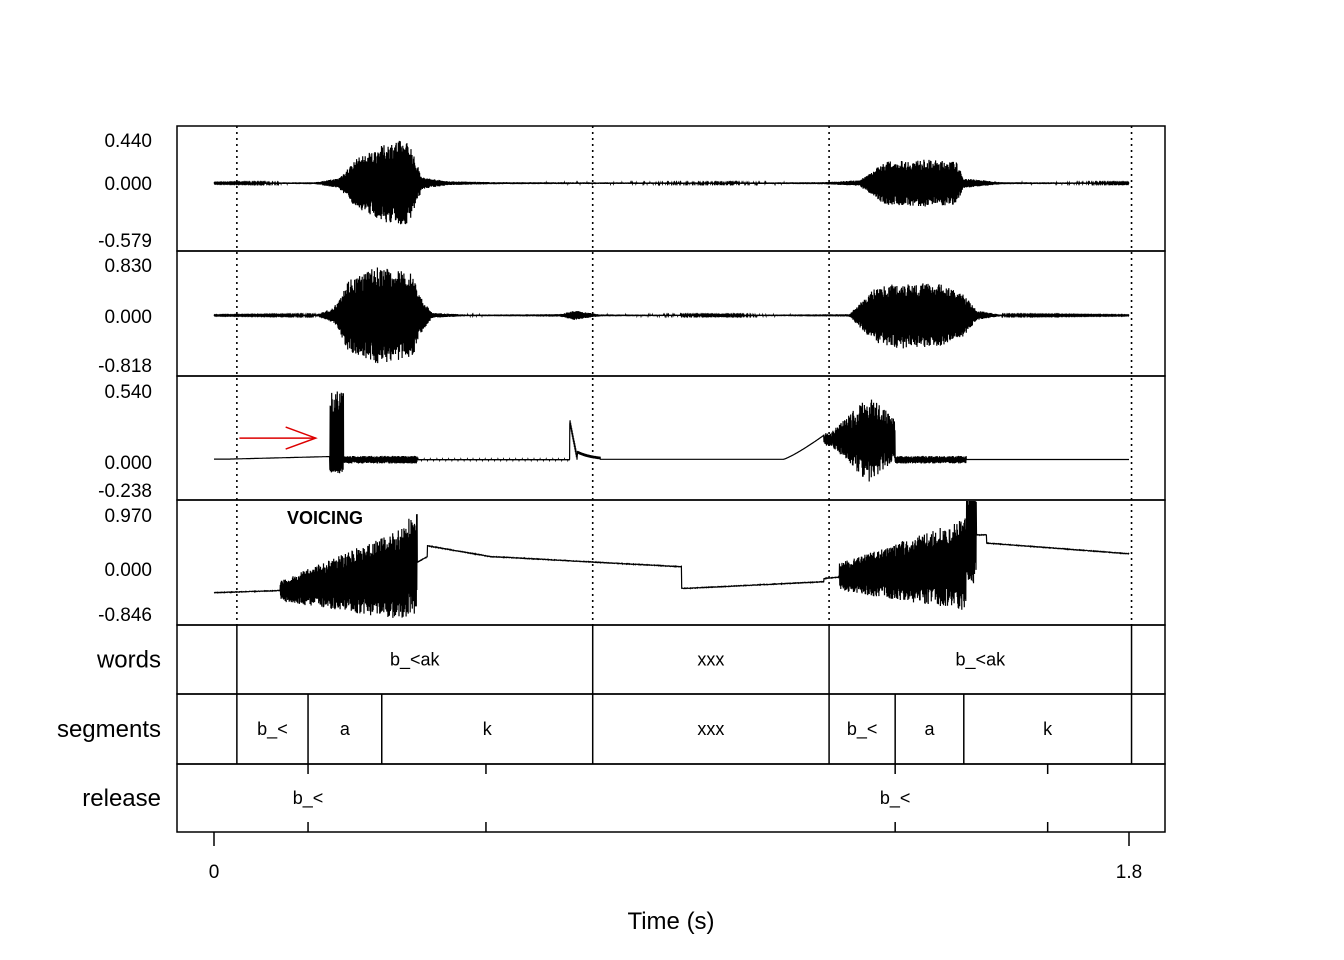 This screenshot has width=1344, height=960. What do you see at coordinates (325, 518) in the screenshot?
I see `voicing-annotation: VOICING` at bounding box center [325, 518].